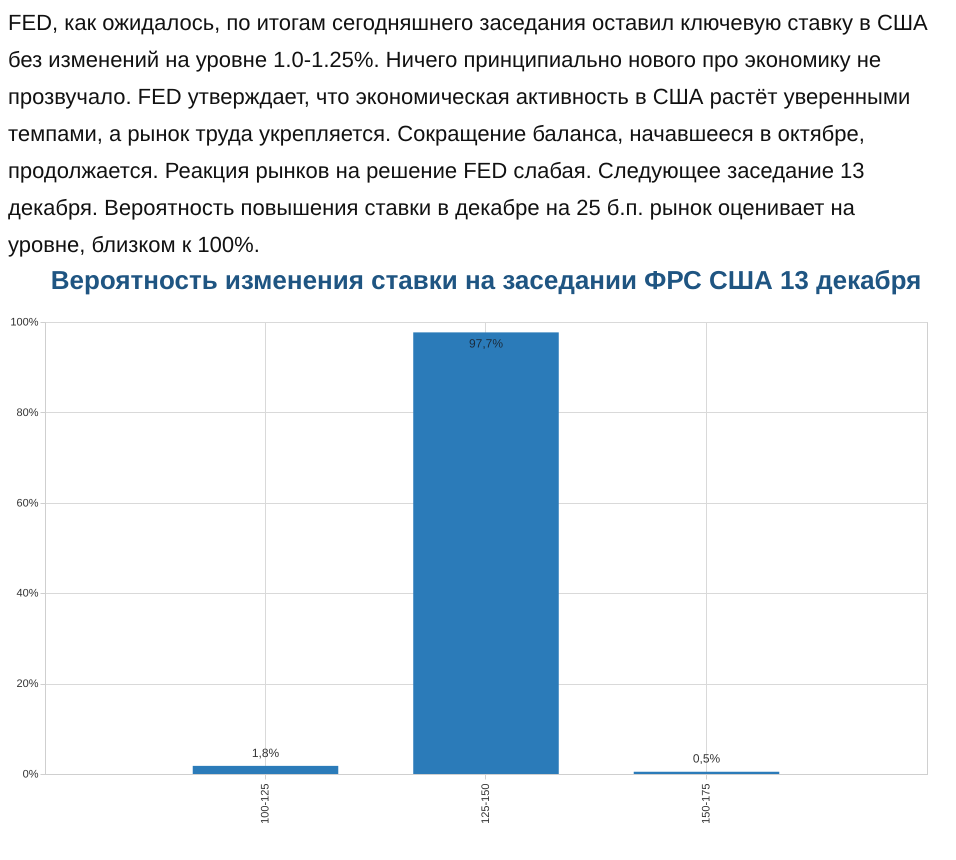 The width and height of the screenshot is (956, 860). Describe the element at coordinates (486, 280) in the screenshot. I see `chart-title: Вероятность изменения ставки на заседании ФРС США 13 декабря` at that location.